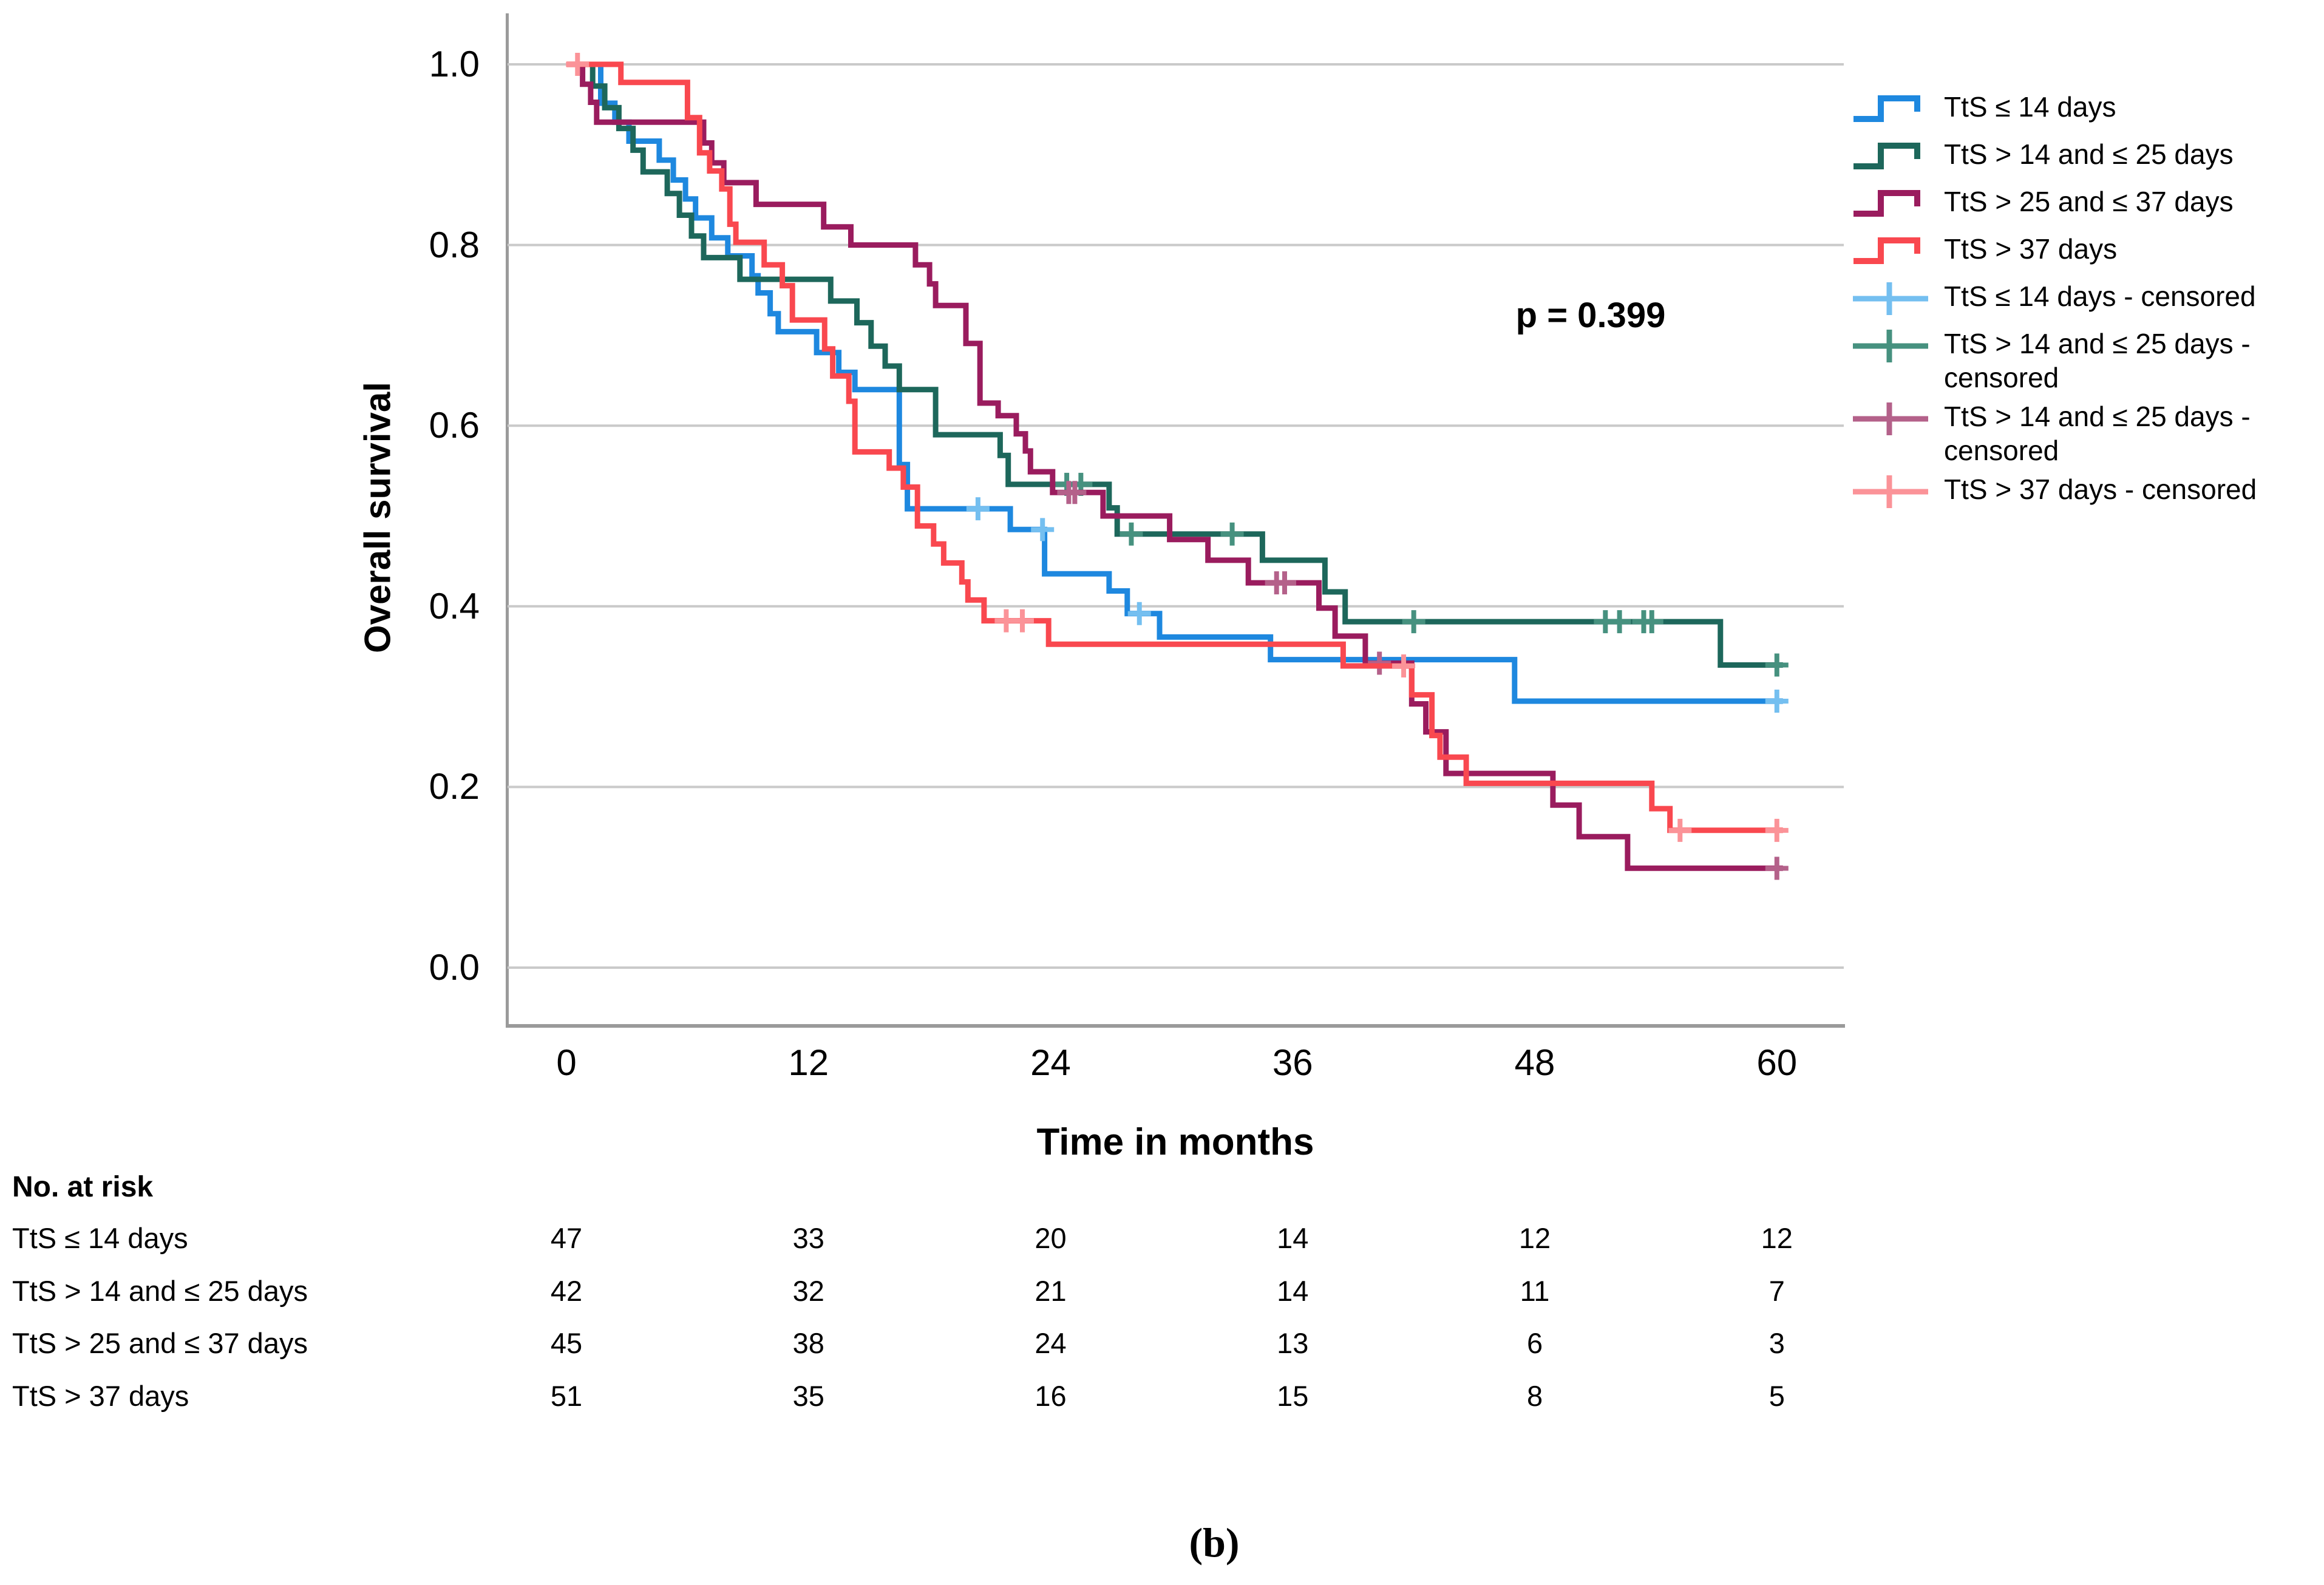  What do you see at coordinates (566, 1063) in the screenshot?
I see `x-tick-label: 0` at bounding box center [566, 1063].